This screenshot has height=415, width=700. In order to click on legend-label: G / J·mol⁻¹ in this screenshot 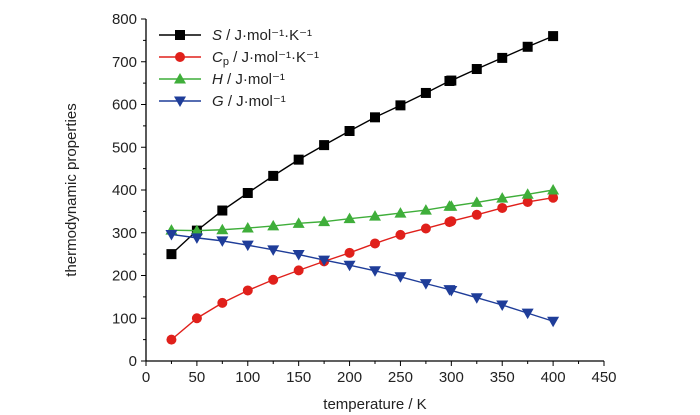, I will do `click(249, 101)`.